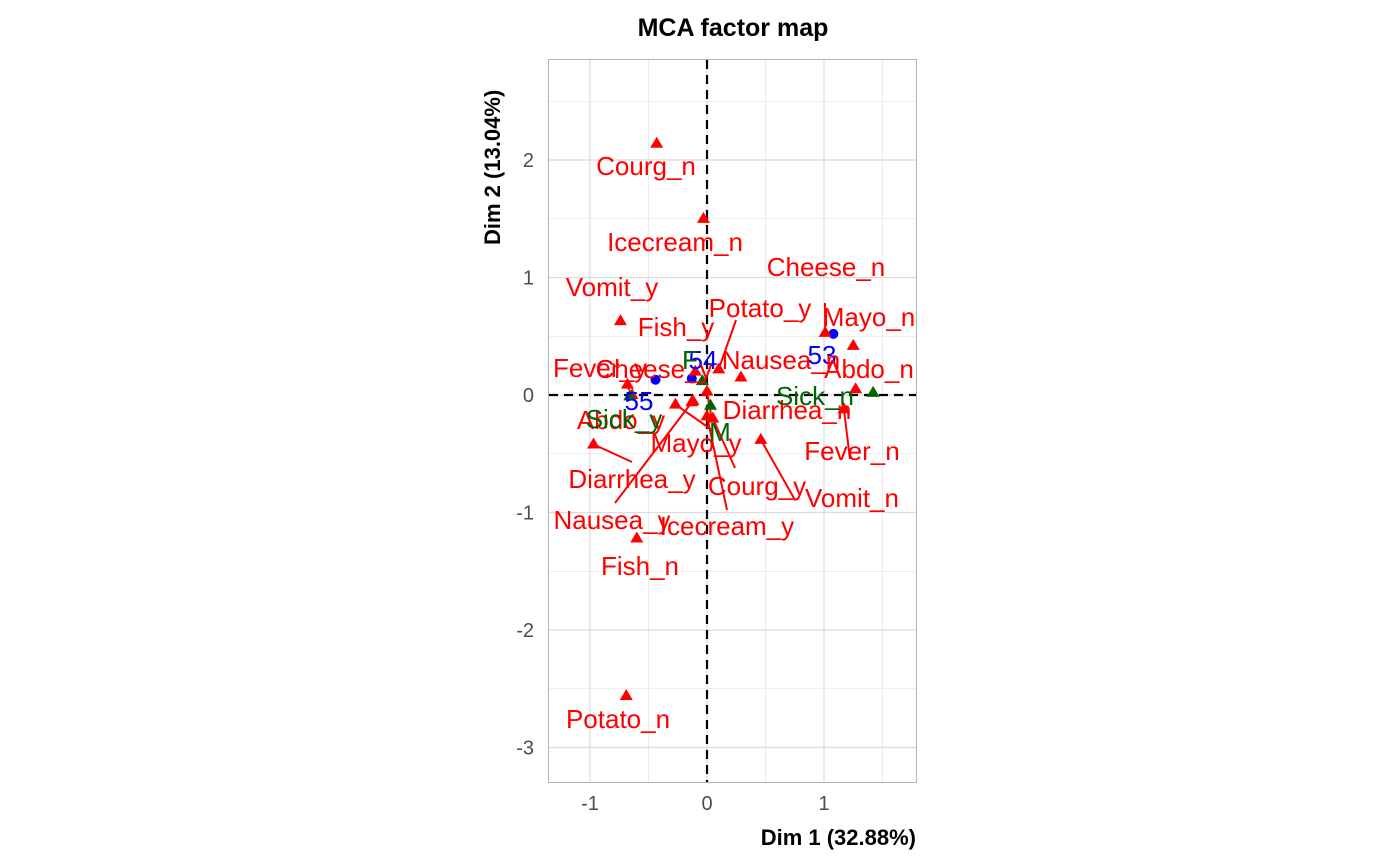 The height and width of the screenshot is (865, 1400). What do you see at coordinates (657, 142) in the screenshot?
I see `point-courg-n` at bounding box center [657, 142].